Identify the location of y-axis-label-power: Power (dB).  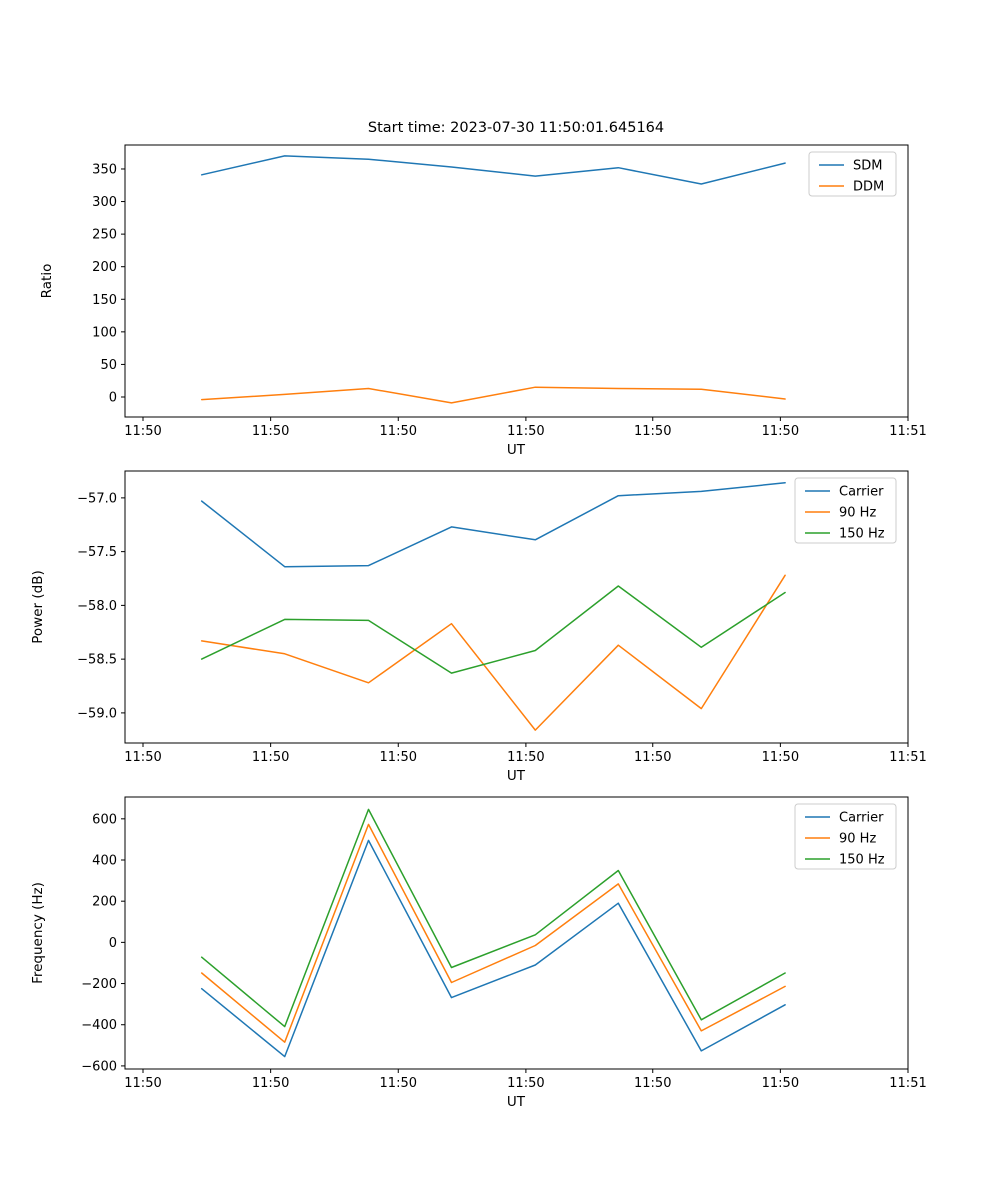
(38, 607).